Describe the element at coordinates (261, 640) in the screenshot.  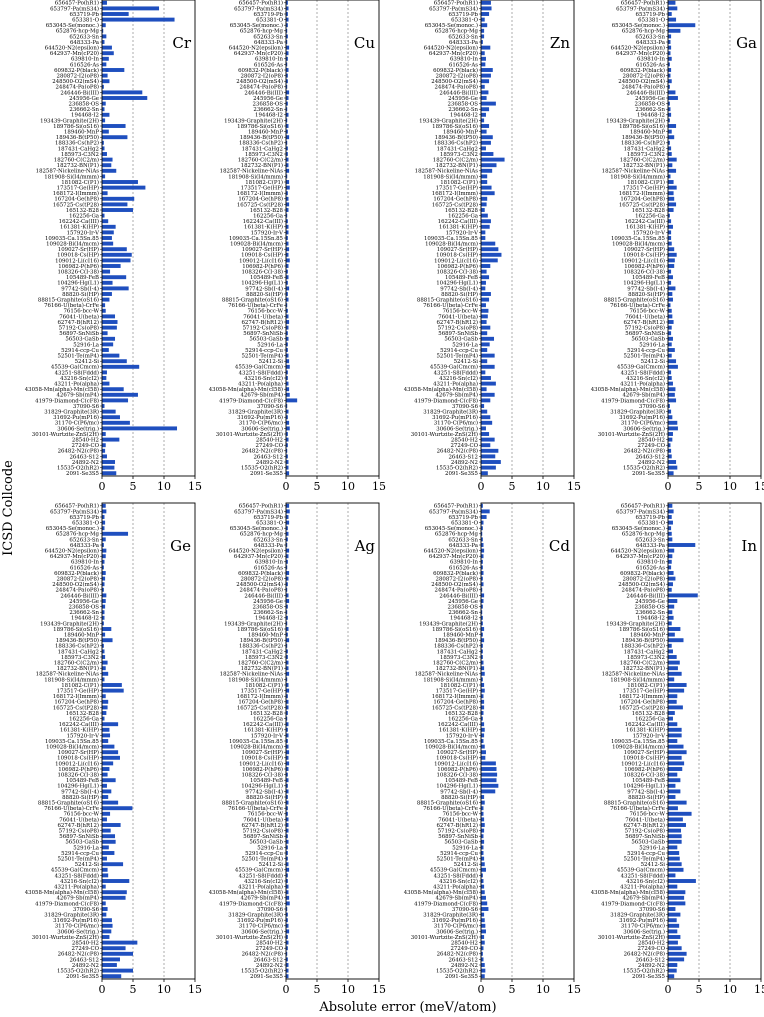
I see `y-tick-label: 189436-B(tP50)` at that location.